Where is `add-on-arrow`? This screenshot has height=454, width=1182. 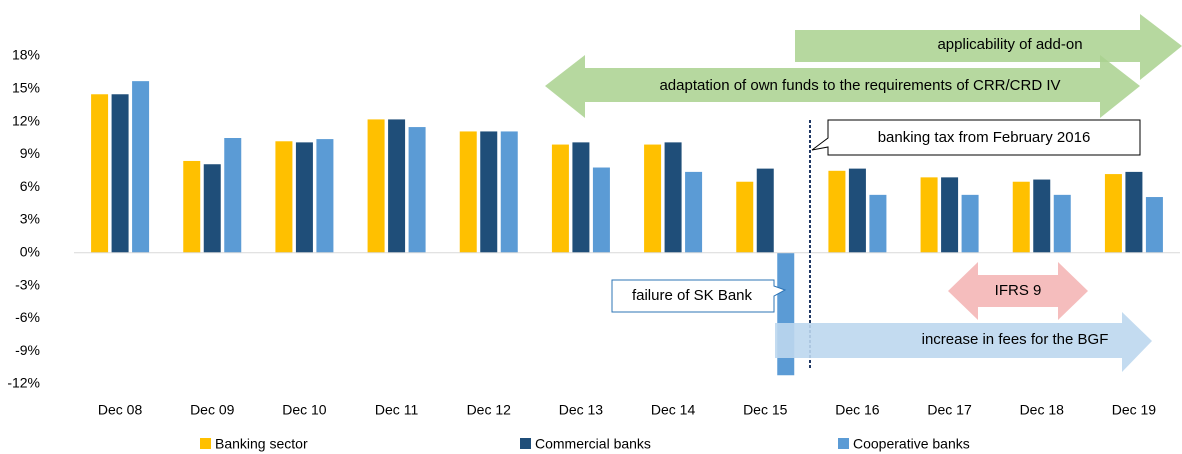
add-on-arrow is located at coordinates (988, 47).